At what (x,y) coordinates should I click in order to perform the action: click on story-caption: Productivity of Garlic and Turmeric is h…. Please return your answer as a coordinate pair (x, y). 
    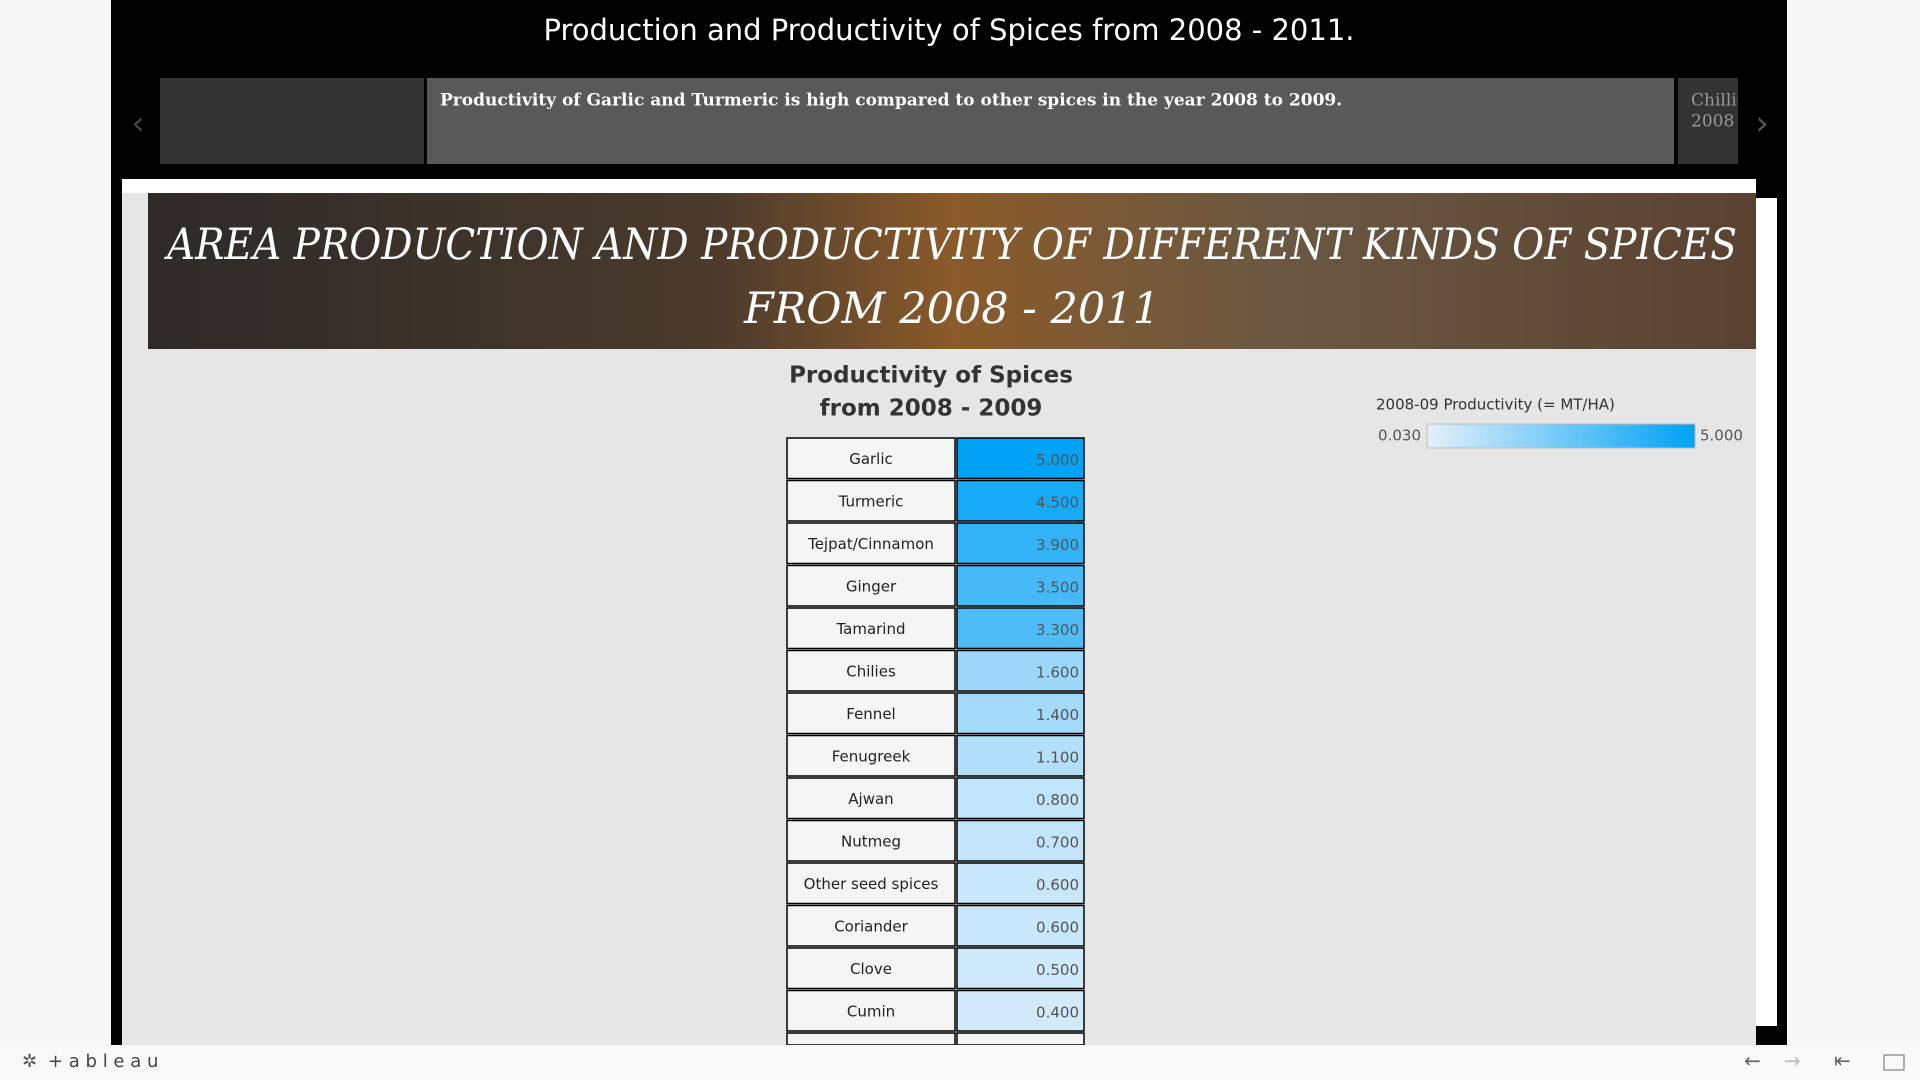
    Looking at the image, I should click on (891, 101).